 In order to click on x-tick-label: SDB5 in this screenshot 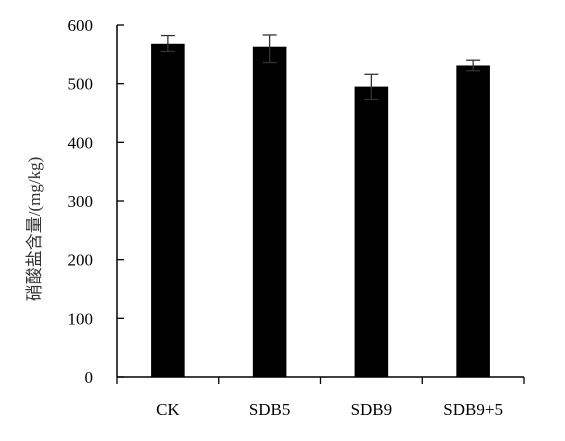, I will do `click(270, 409)`.